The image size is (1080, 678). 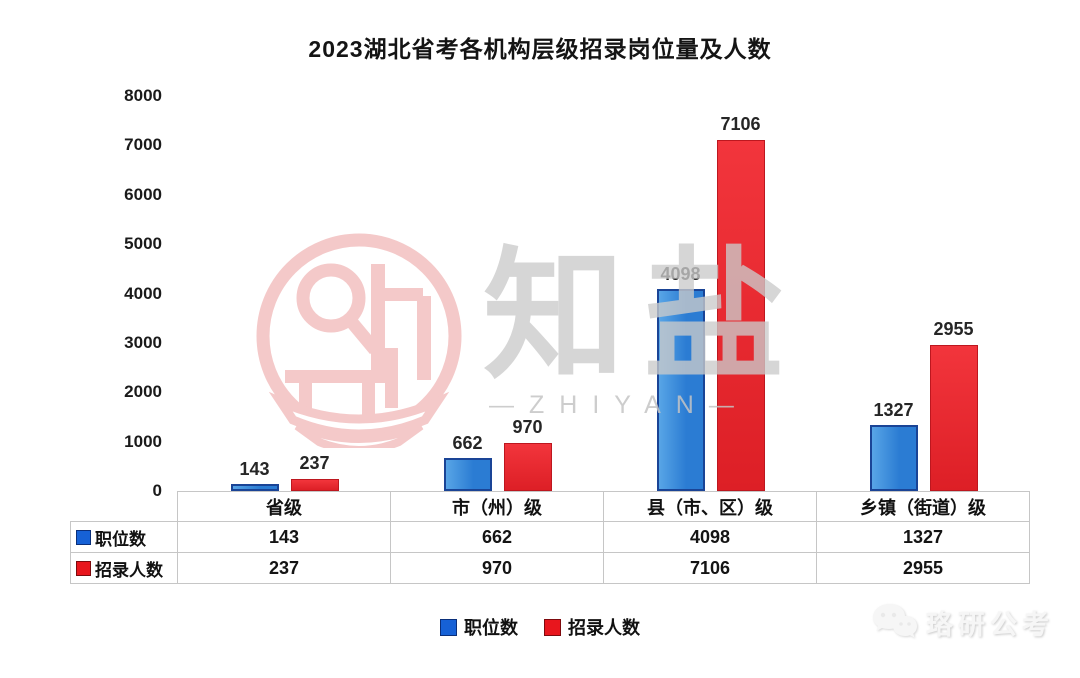 I want to click on y-tick-label: 6000, so click(x=143, y=194).